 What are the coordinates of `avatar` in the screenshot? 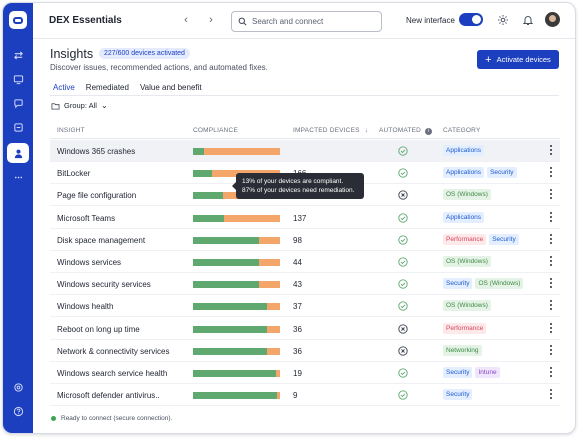 It's located at (552, 19).